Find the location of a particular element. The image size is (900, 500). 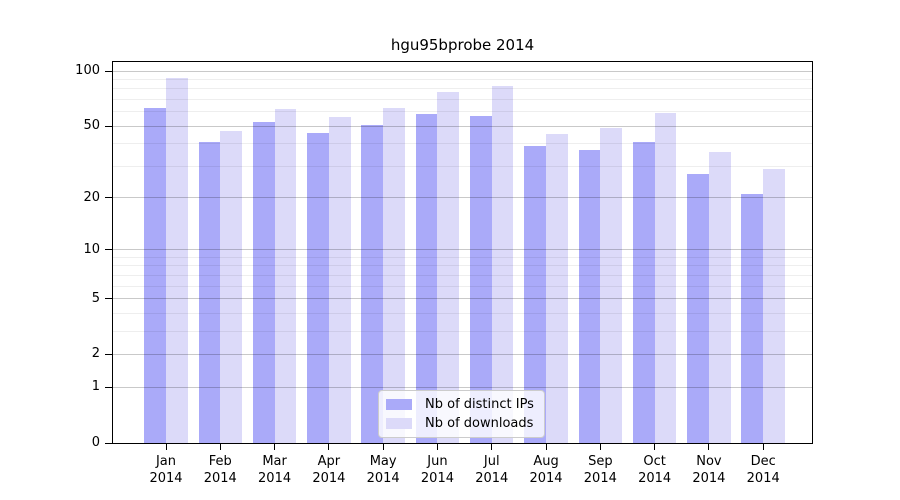

x-tick-label-may-2014: May 2014 is located at coordinates (383, 470).